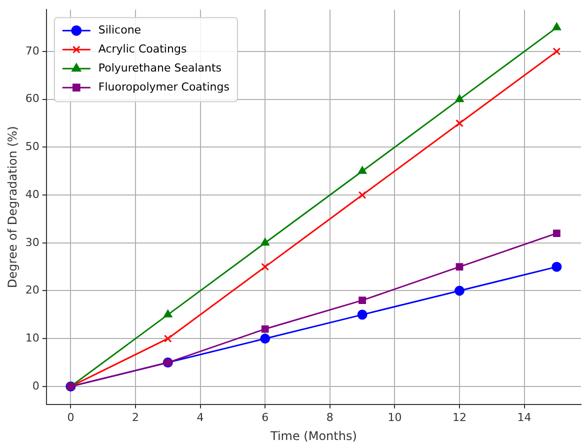  Describe the element at coordinates (32, 242) in the screenshot. I see `y-tick-label: 30` at that location.